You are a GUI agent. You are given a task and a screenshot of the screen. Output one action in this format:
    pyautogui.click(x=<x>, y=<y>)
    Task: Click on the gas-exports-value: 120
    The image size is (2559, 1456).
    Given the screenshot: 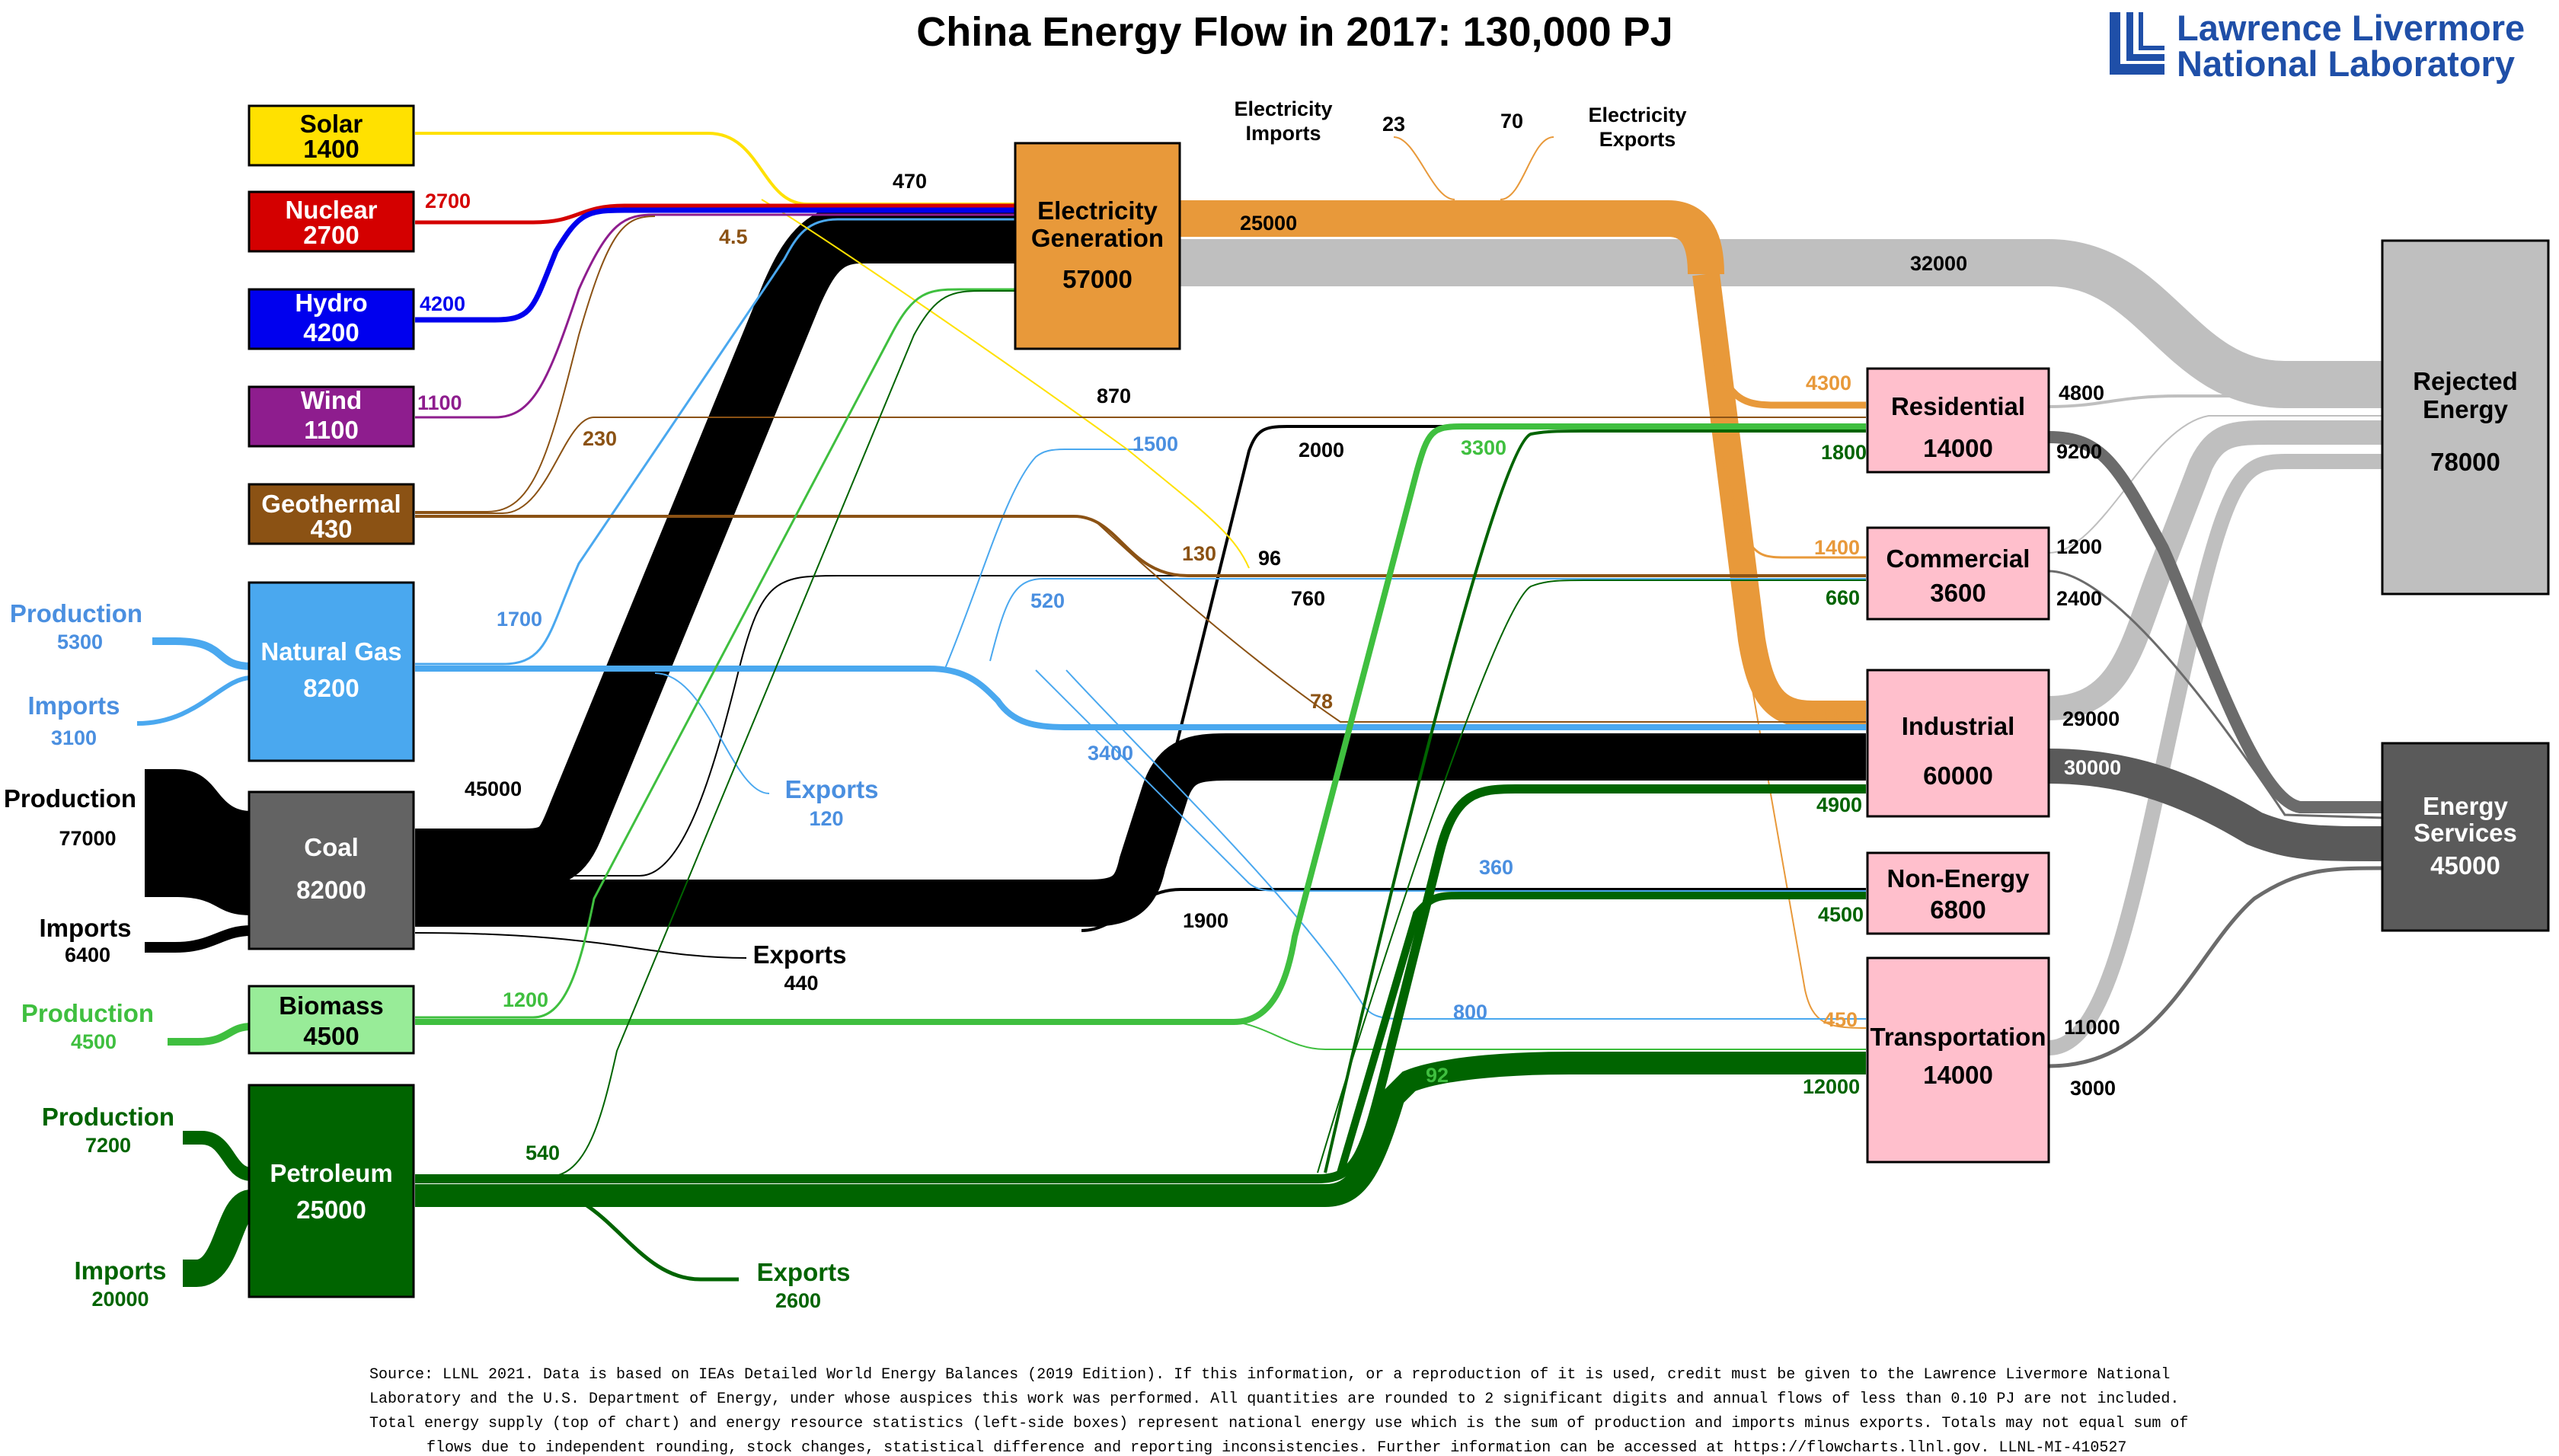 What is the action you would take?
    pyautogui.click(x=826, y=818)
    